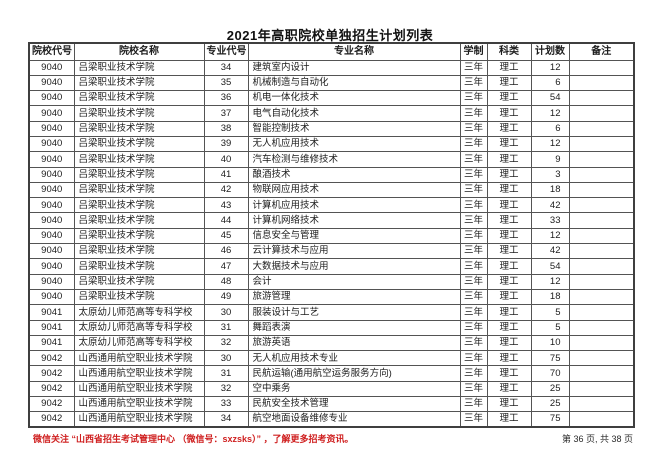 This screenshot has height=466, width=660. Describe the element at coordinates (509, 51) in the screenshot. I see `header-cell-category: 科类` at that location.